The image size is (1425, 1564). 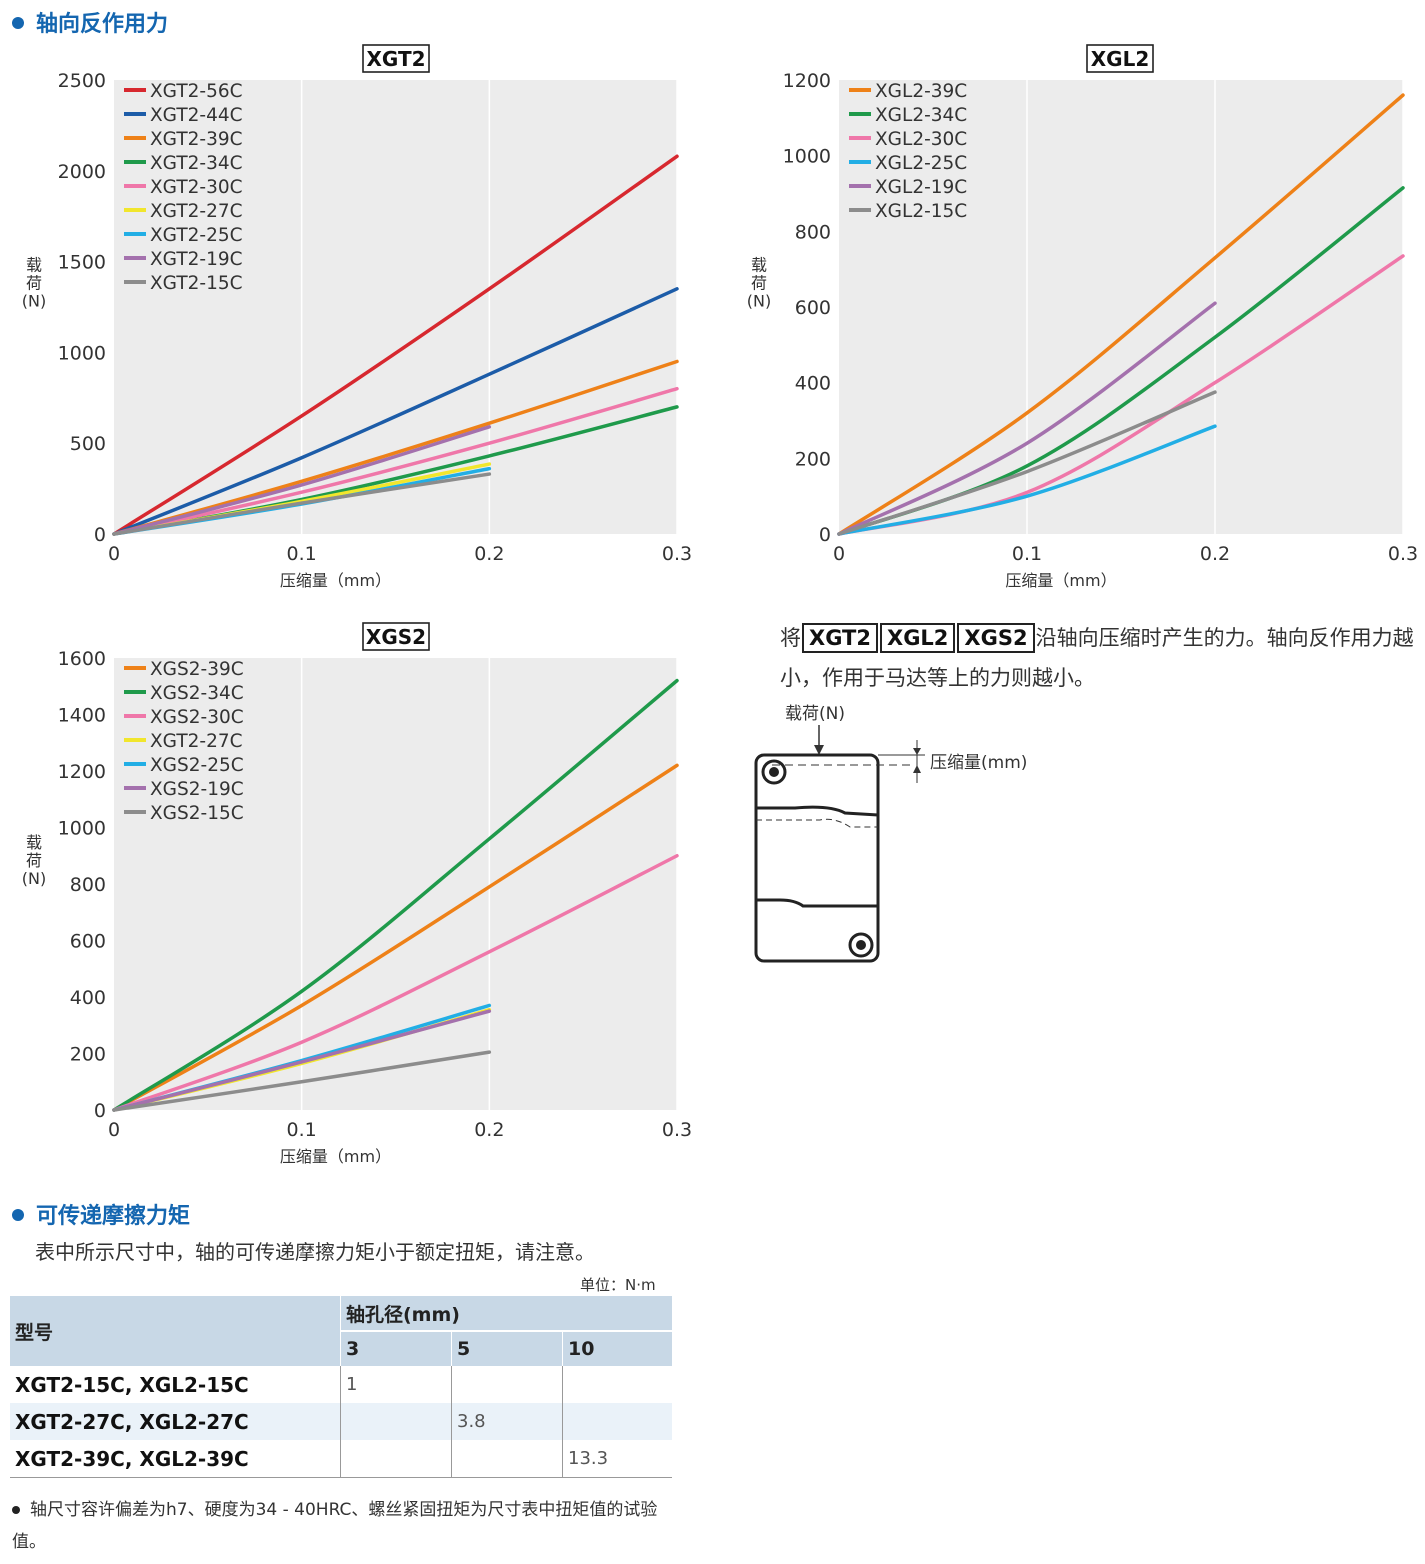 I want to click on bore-3: 3, so click(x=396, y=1348).